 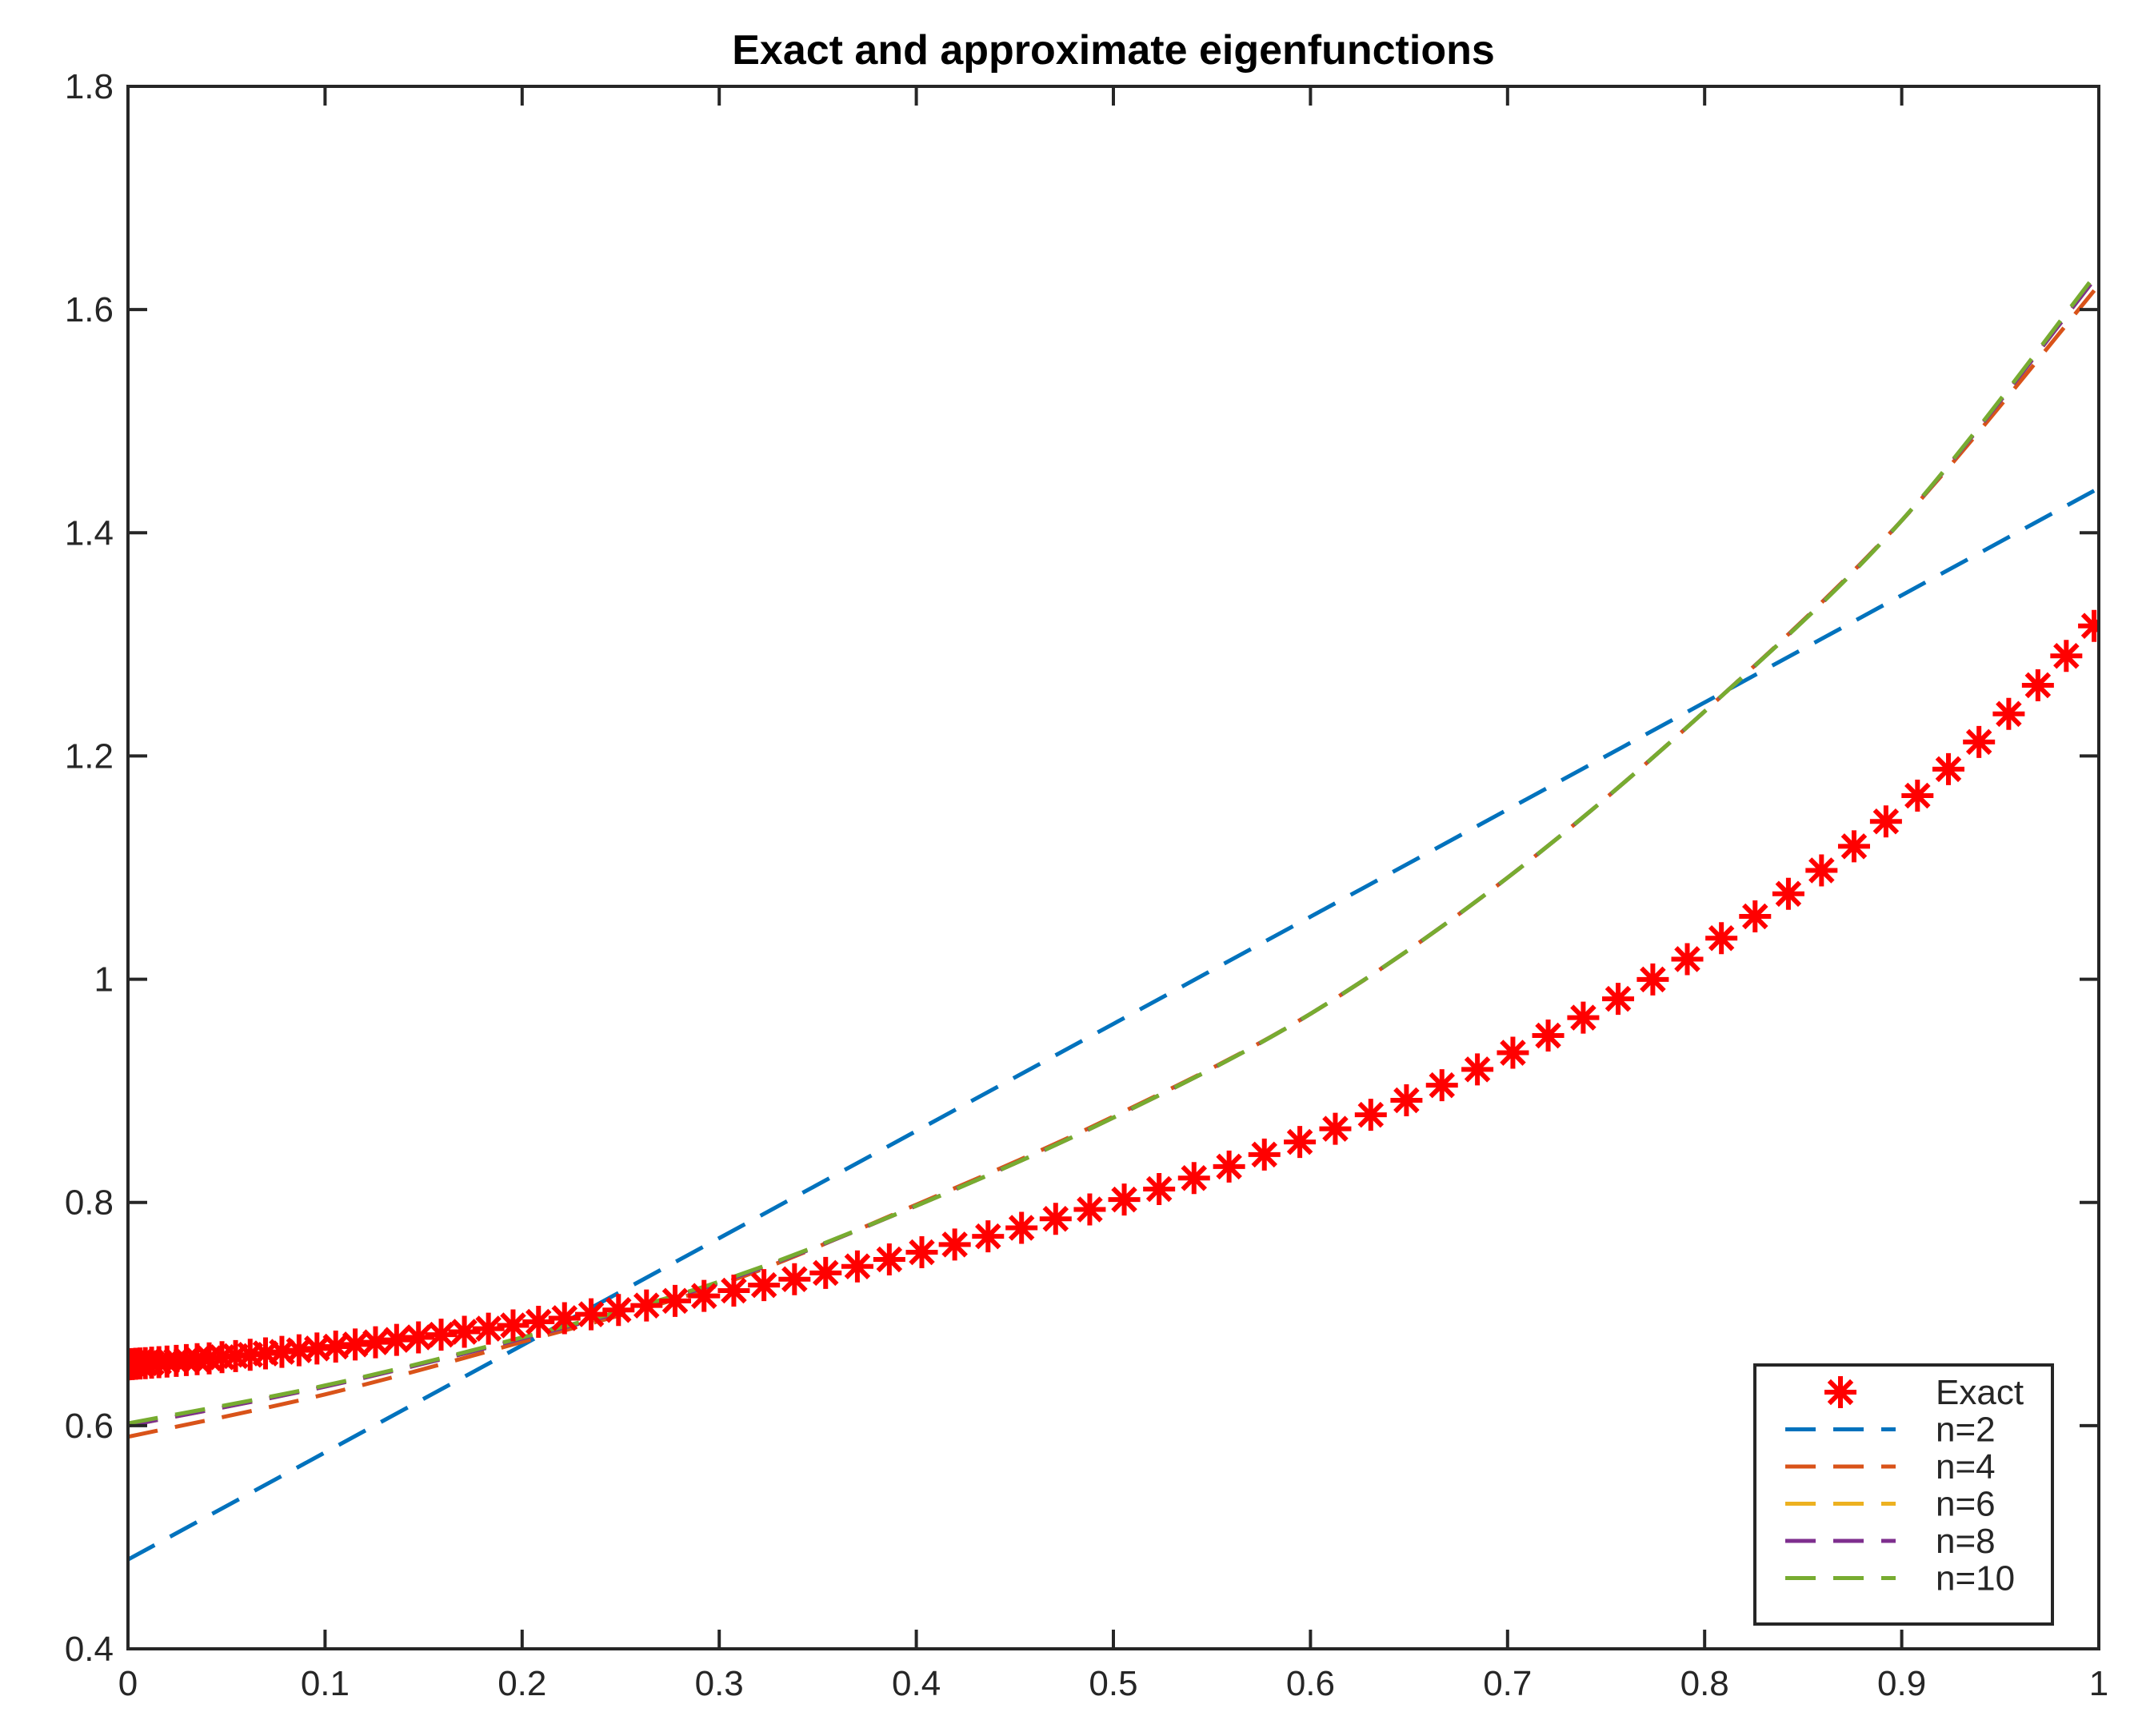 I want to click on y-tick-label: 1.2, so click(x=89, y=756).